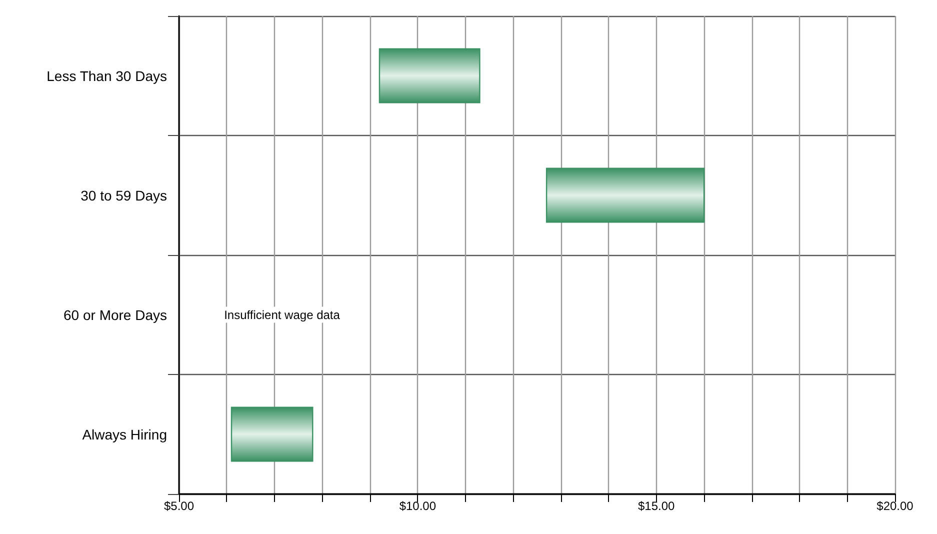 The height and width of the screenshot is (534, 937). What do you see at coordinates (417, 506) in the screenshot?
I see `x-tick-label: $10.00` at bounding box center [417, 506].